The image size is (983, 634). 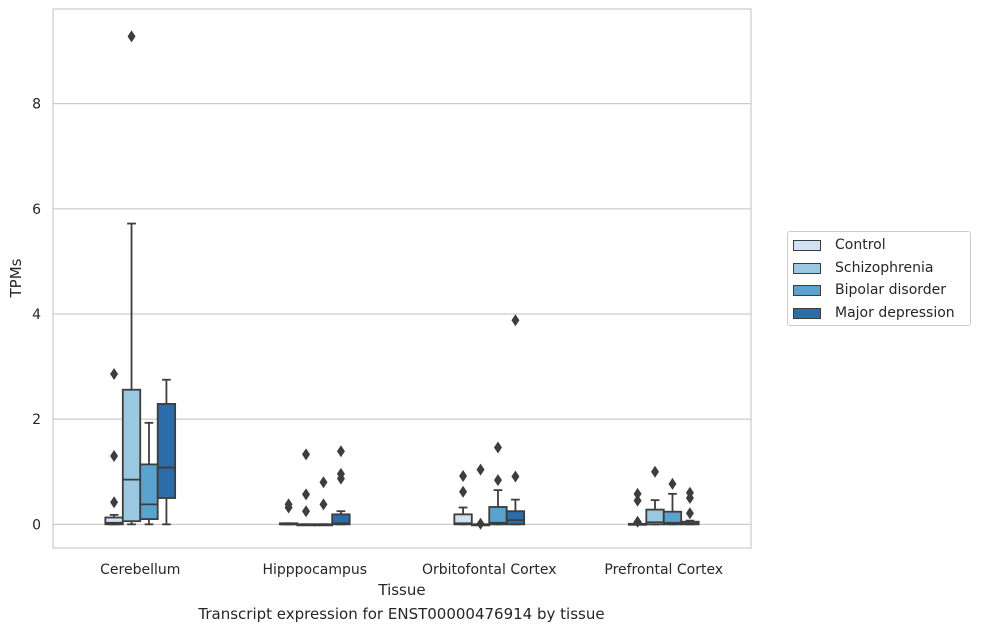 I want to click on box-hipppocampus-control, so click(x=288, y=512).